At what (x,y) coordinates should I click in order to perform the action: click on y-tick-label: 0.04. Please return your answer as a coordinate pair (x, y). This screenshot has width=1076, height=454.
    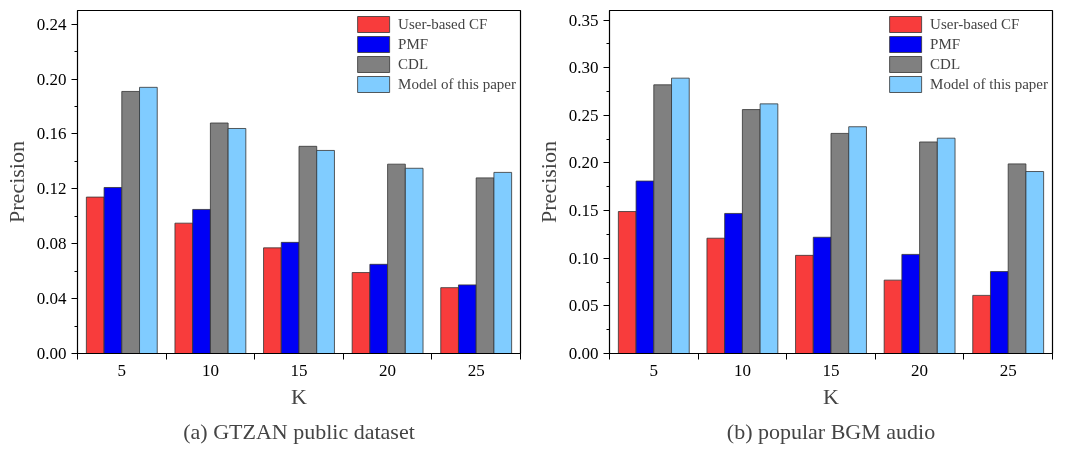
    Looking at the image, I should click on (51, 299).